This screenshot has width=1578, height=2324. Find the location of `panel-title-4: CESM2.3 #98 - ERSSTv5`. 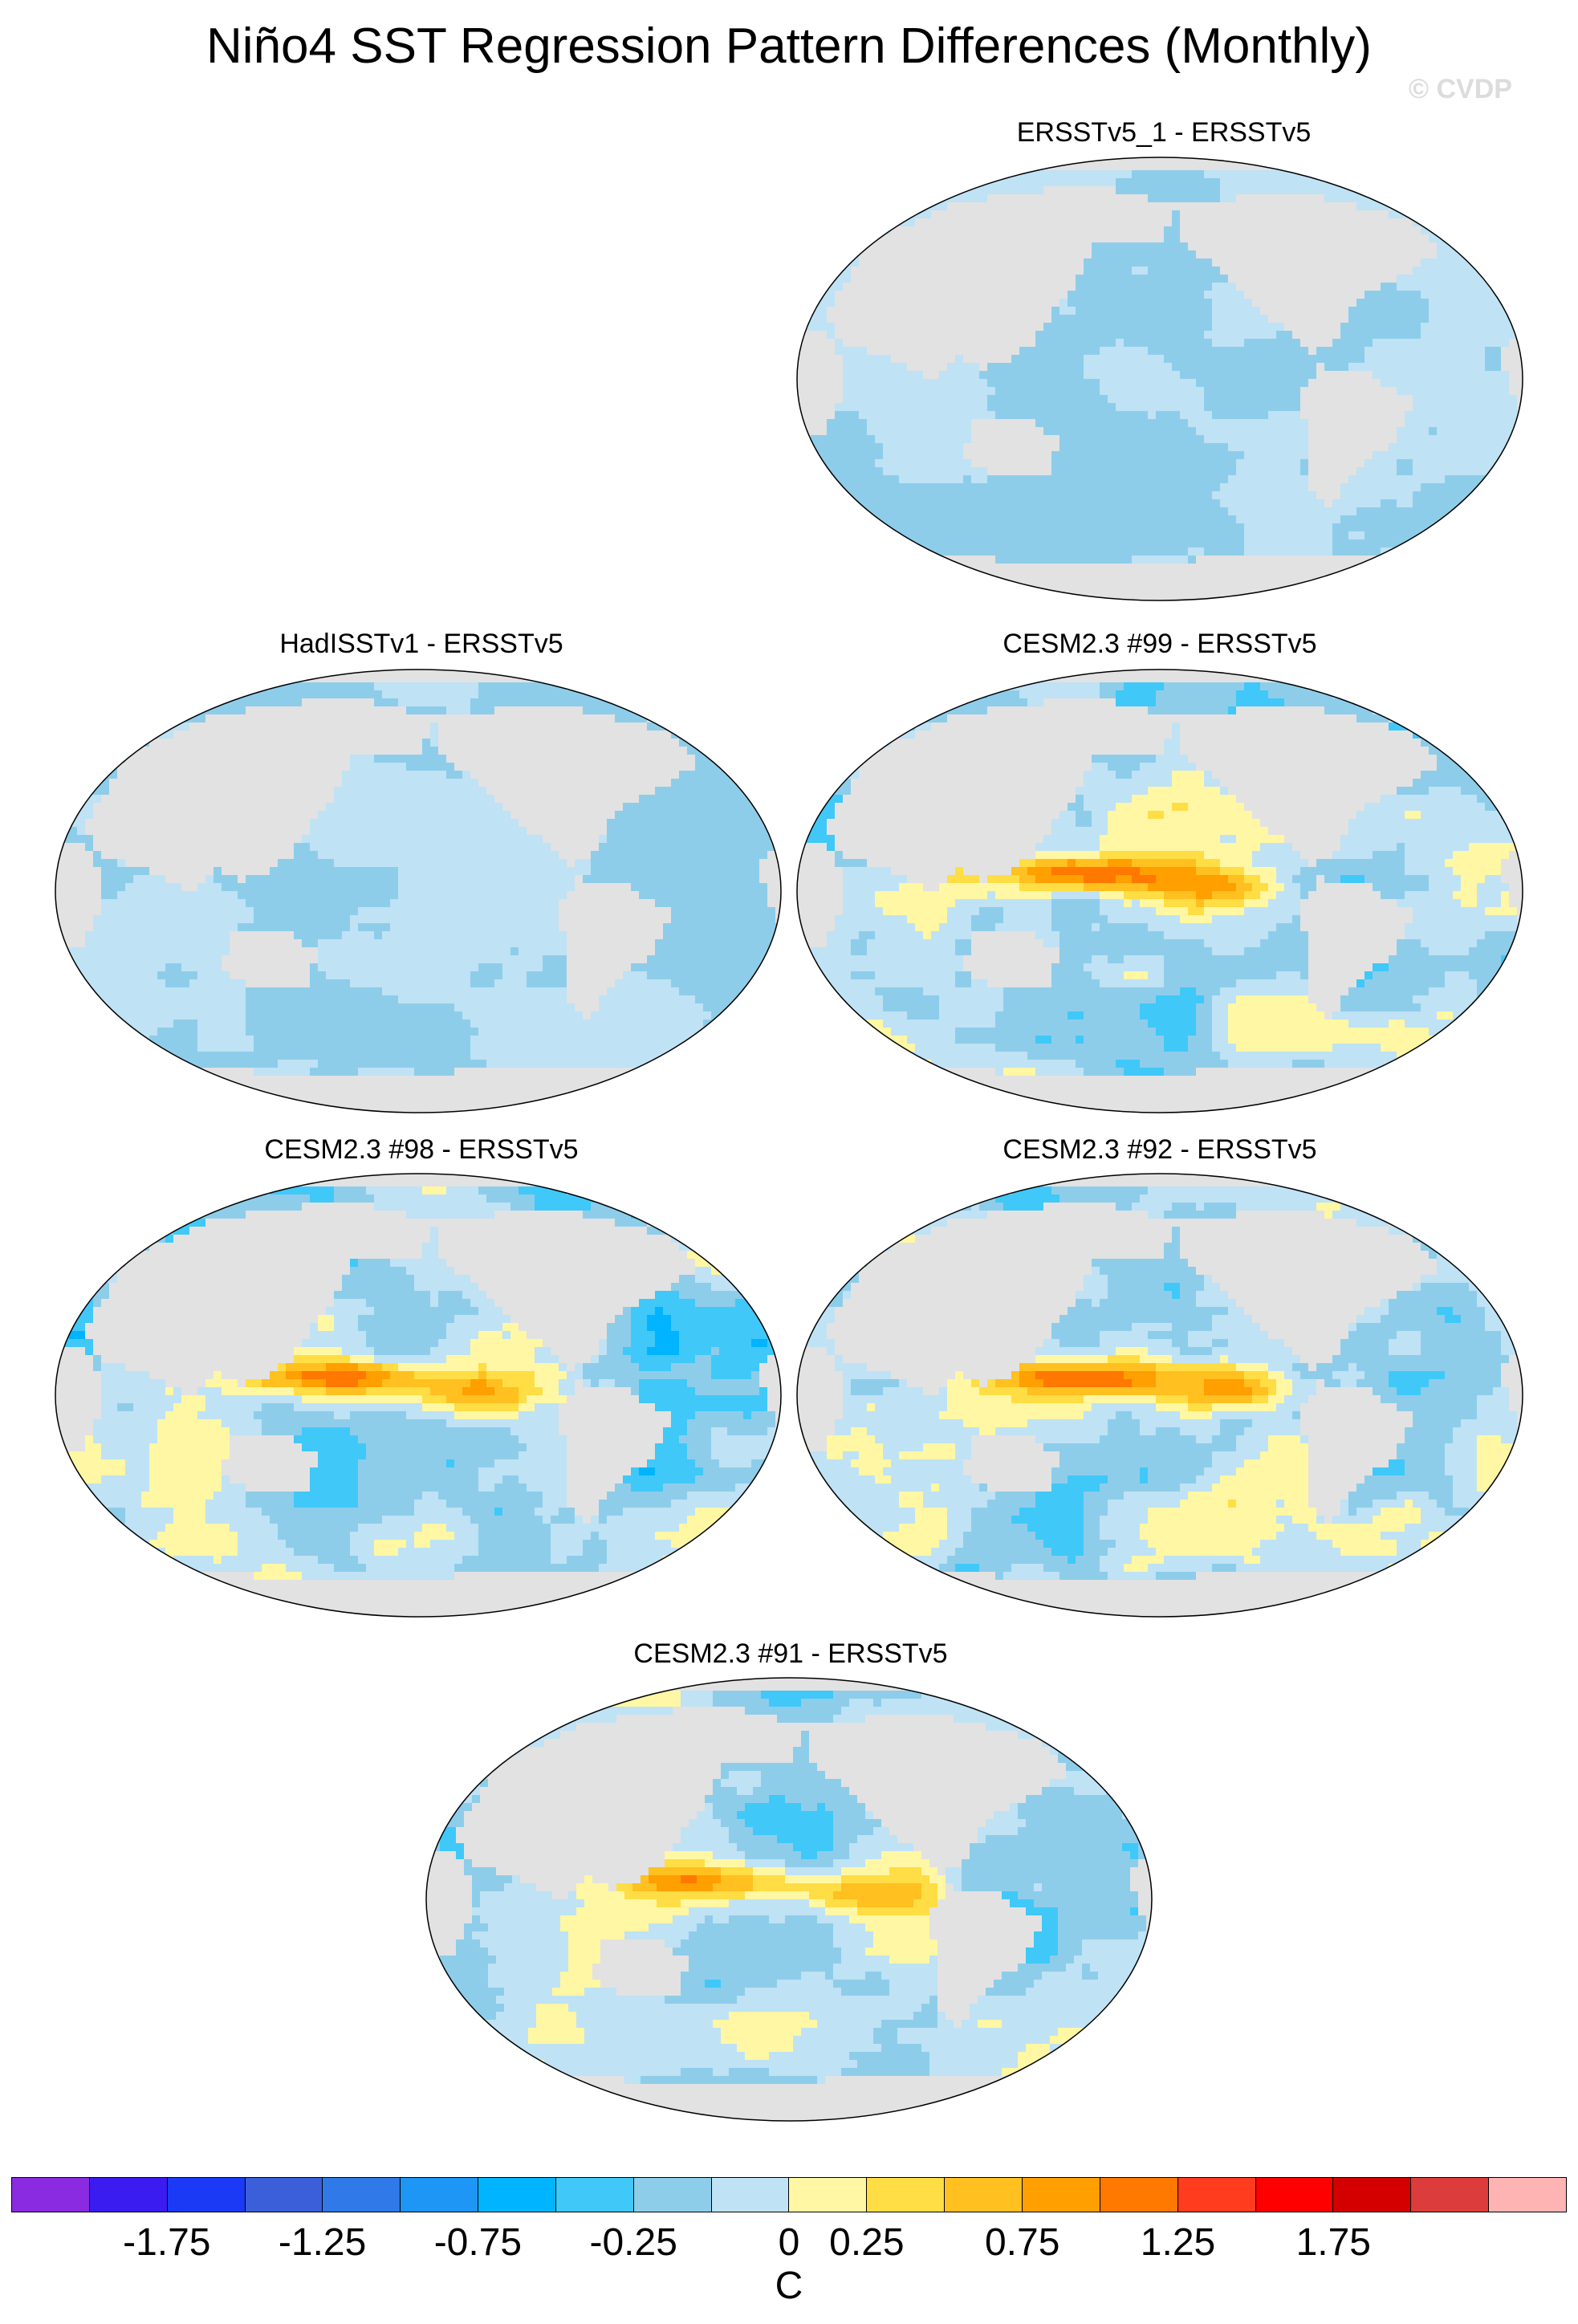

panel-title-4: CESM2.3 #98 - ERSSTv5 is located at coordinates (422, 1150).